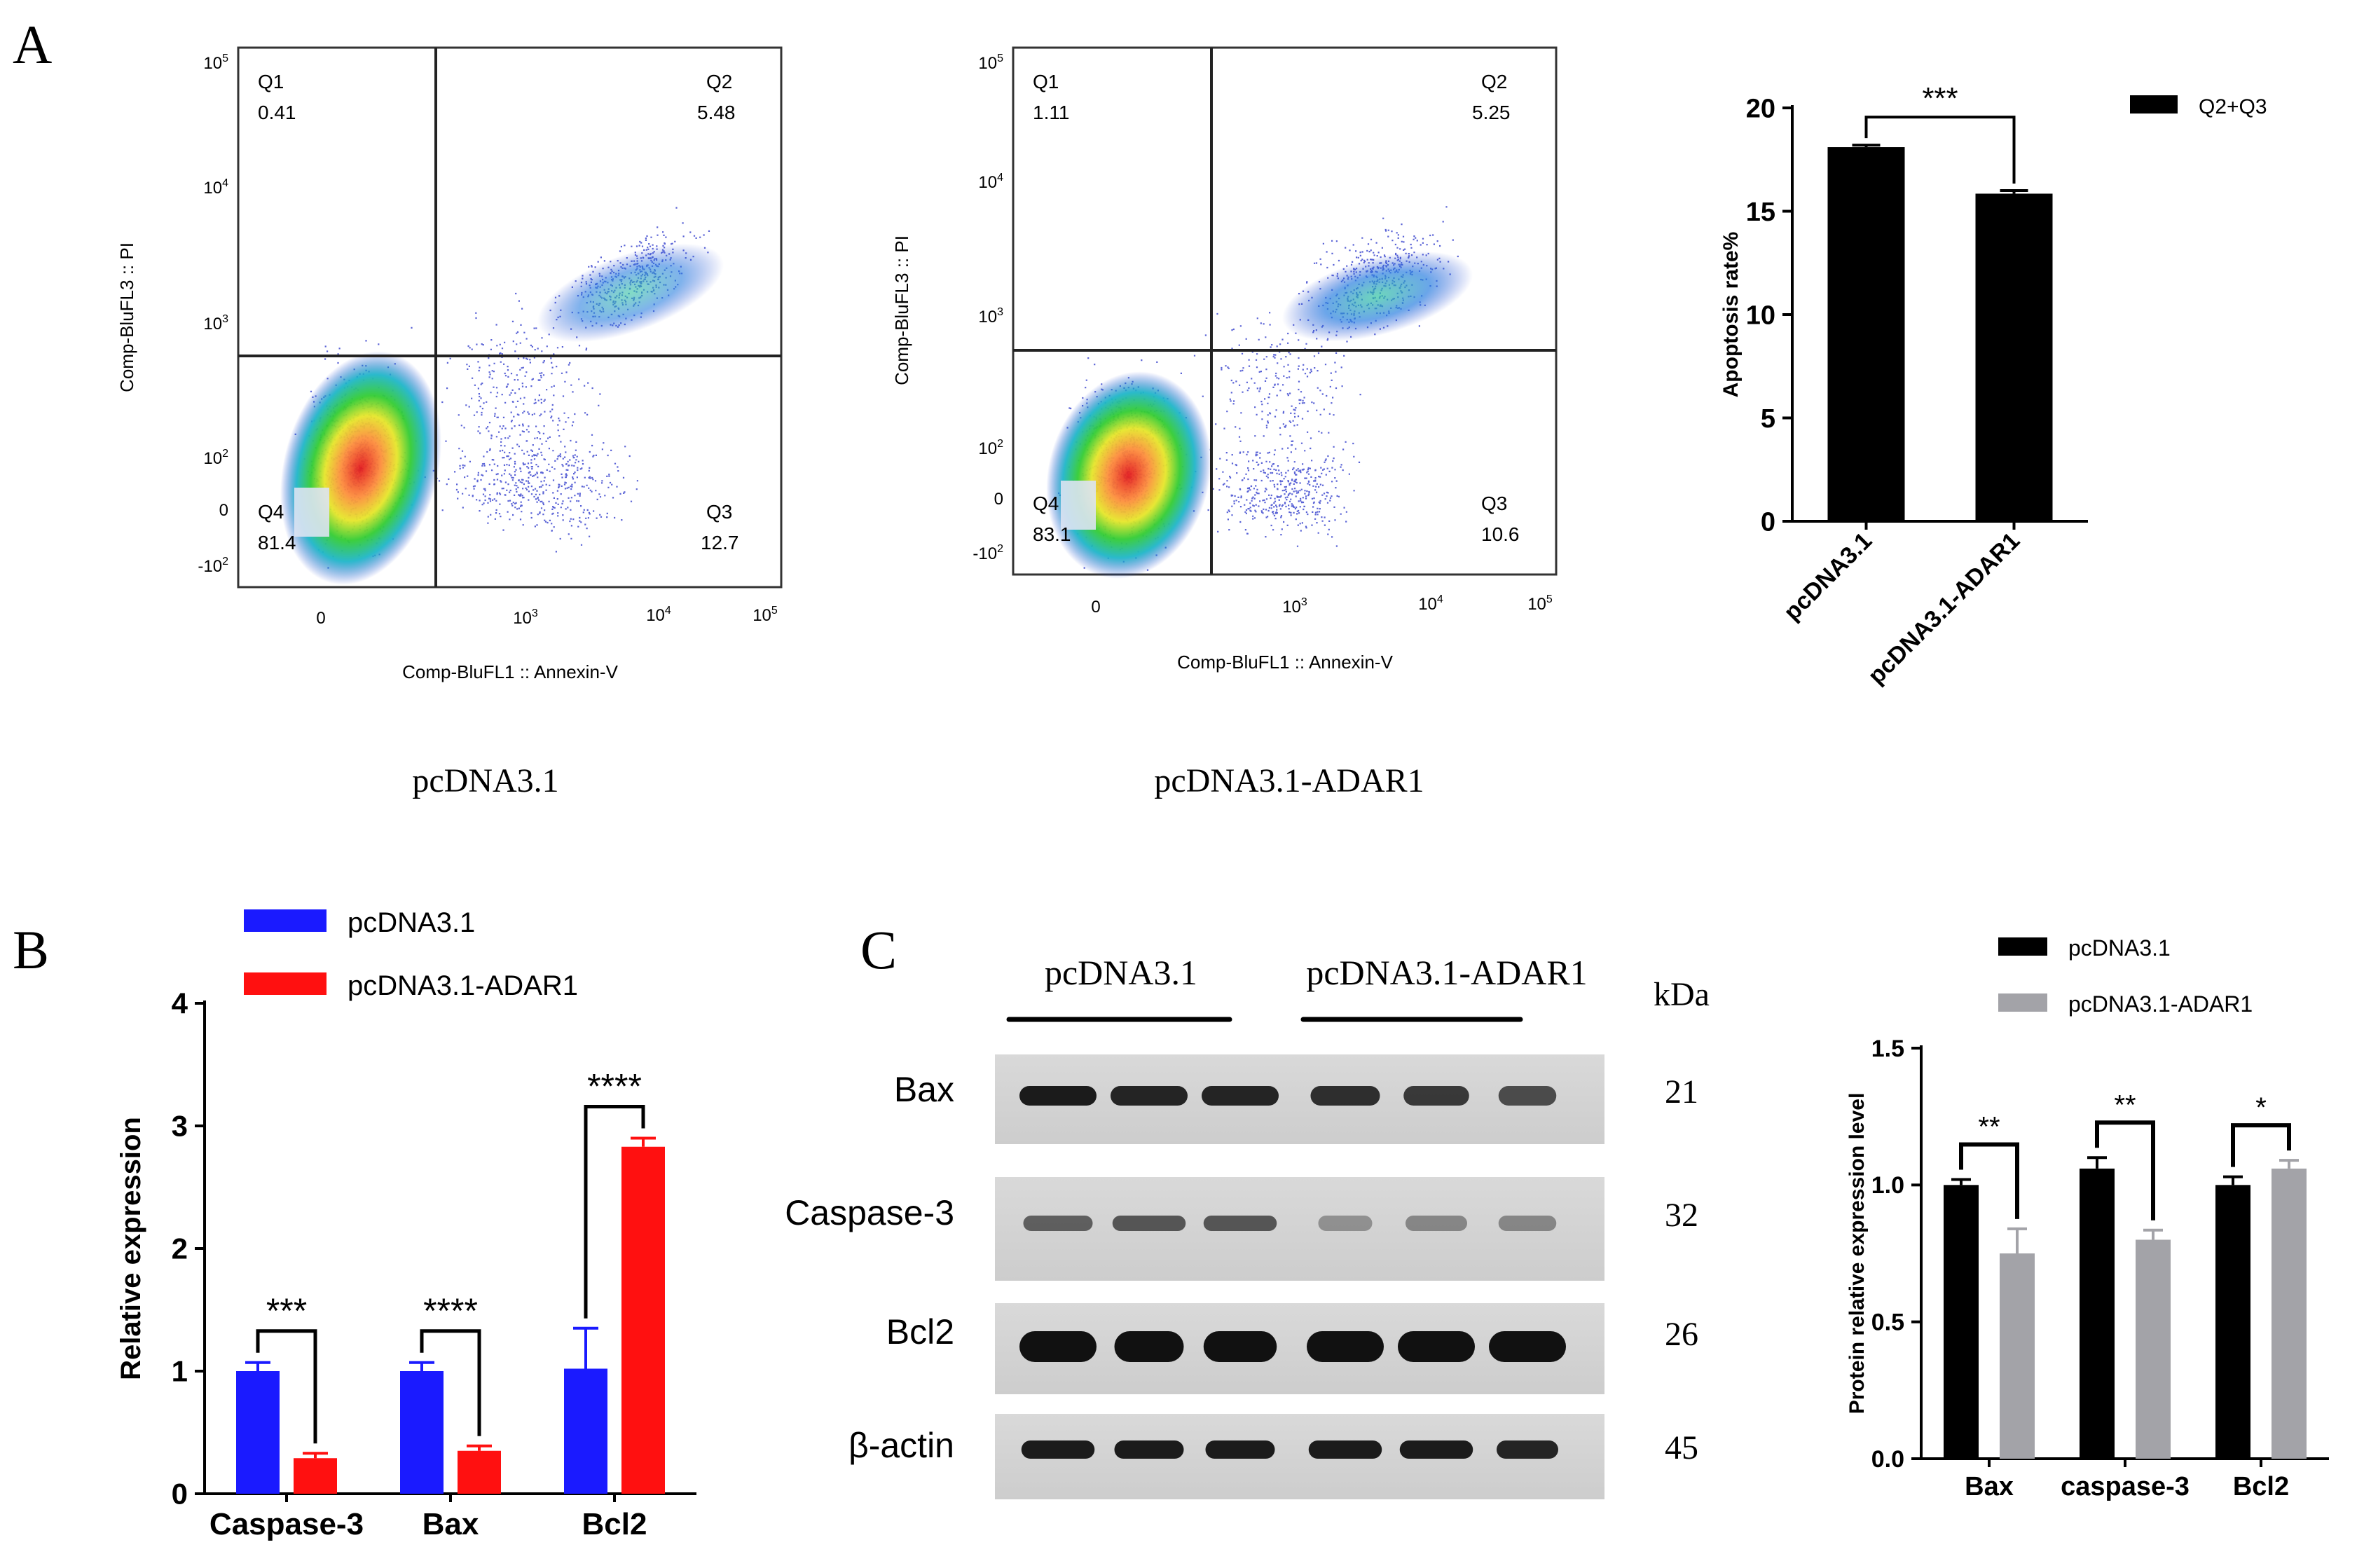 The image size is (2371, 1568). What do you see at coordinates (1681, 1447) in the screenshot?
I see `blot-size-label: 45` at bounding box center [1681, 1447].